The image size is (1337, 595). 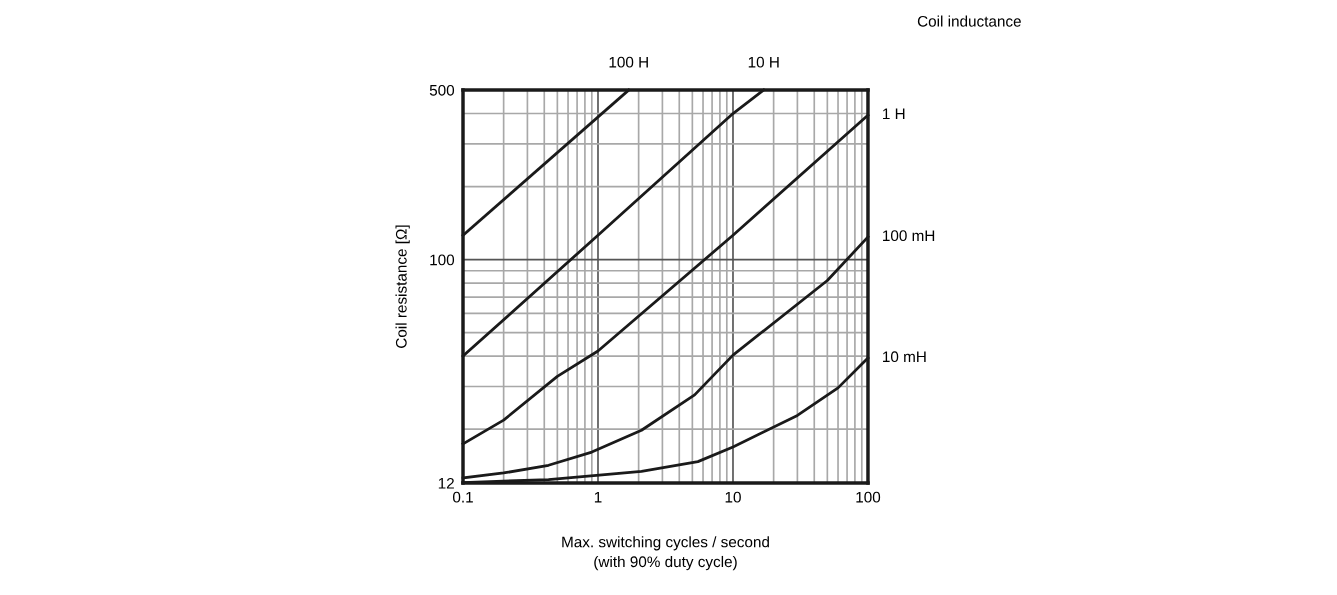 I want to click on x-tick-label: 10, so click(x=733, y=497).